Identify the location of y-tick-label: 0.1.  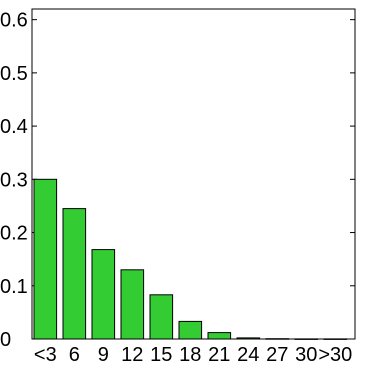
(14, 287).